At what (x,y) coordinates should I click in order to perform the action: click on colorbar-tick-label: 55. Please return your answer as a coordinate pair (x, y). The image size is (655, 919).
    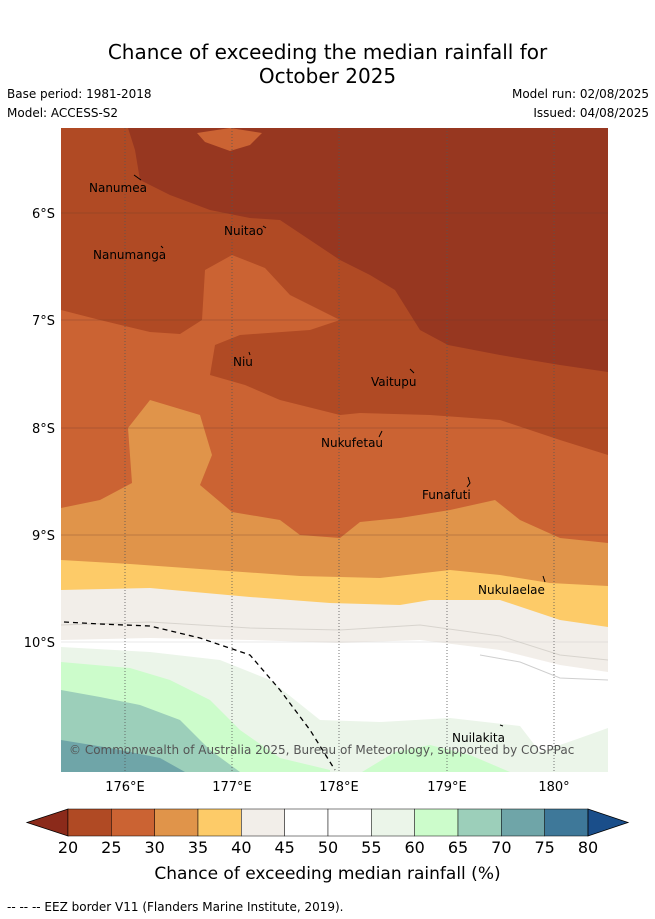
    Looking at the image, I should click on (371, 847).